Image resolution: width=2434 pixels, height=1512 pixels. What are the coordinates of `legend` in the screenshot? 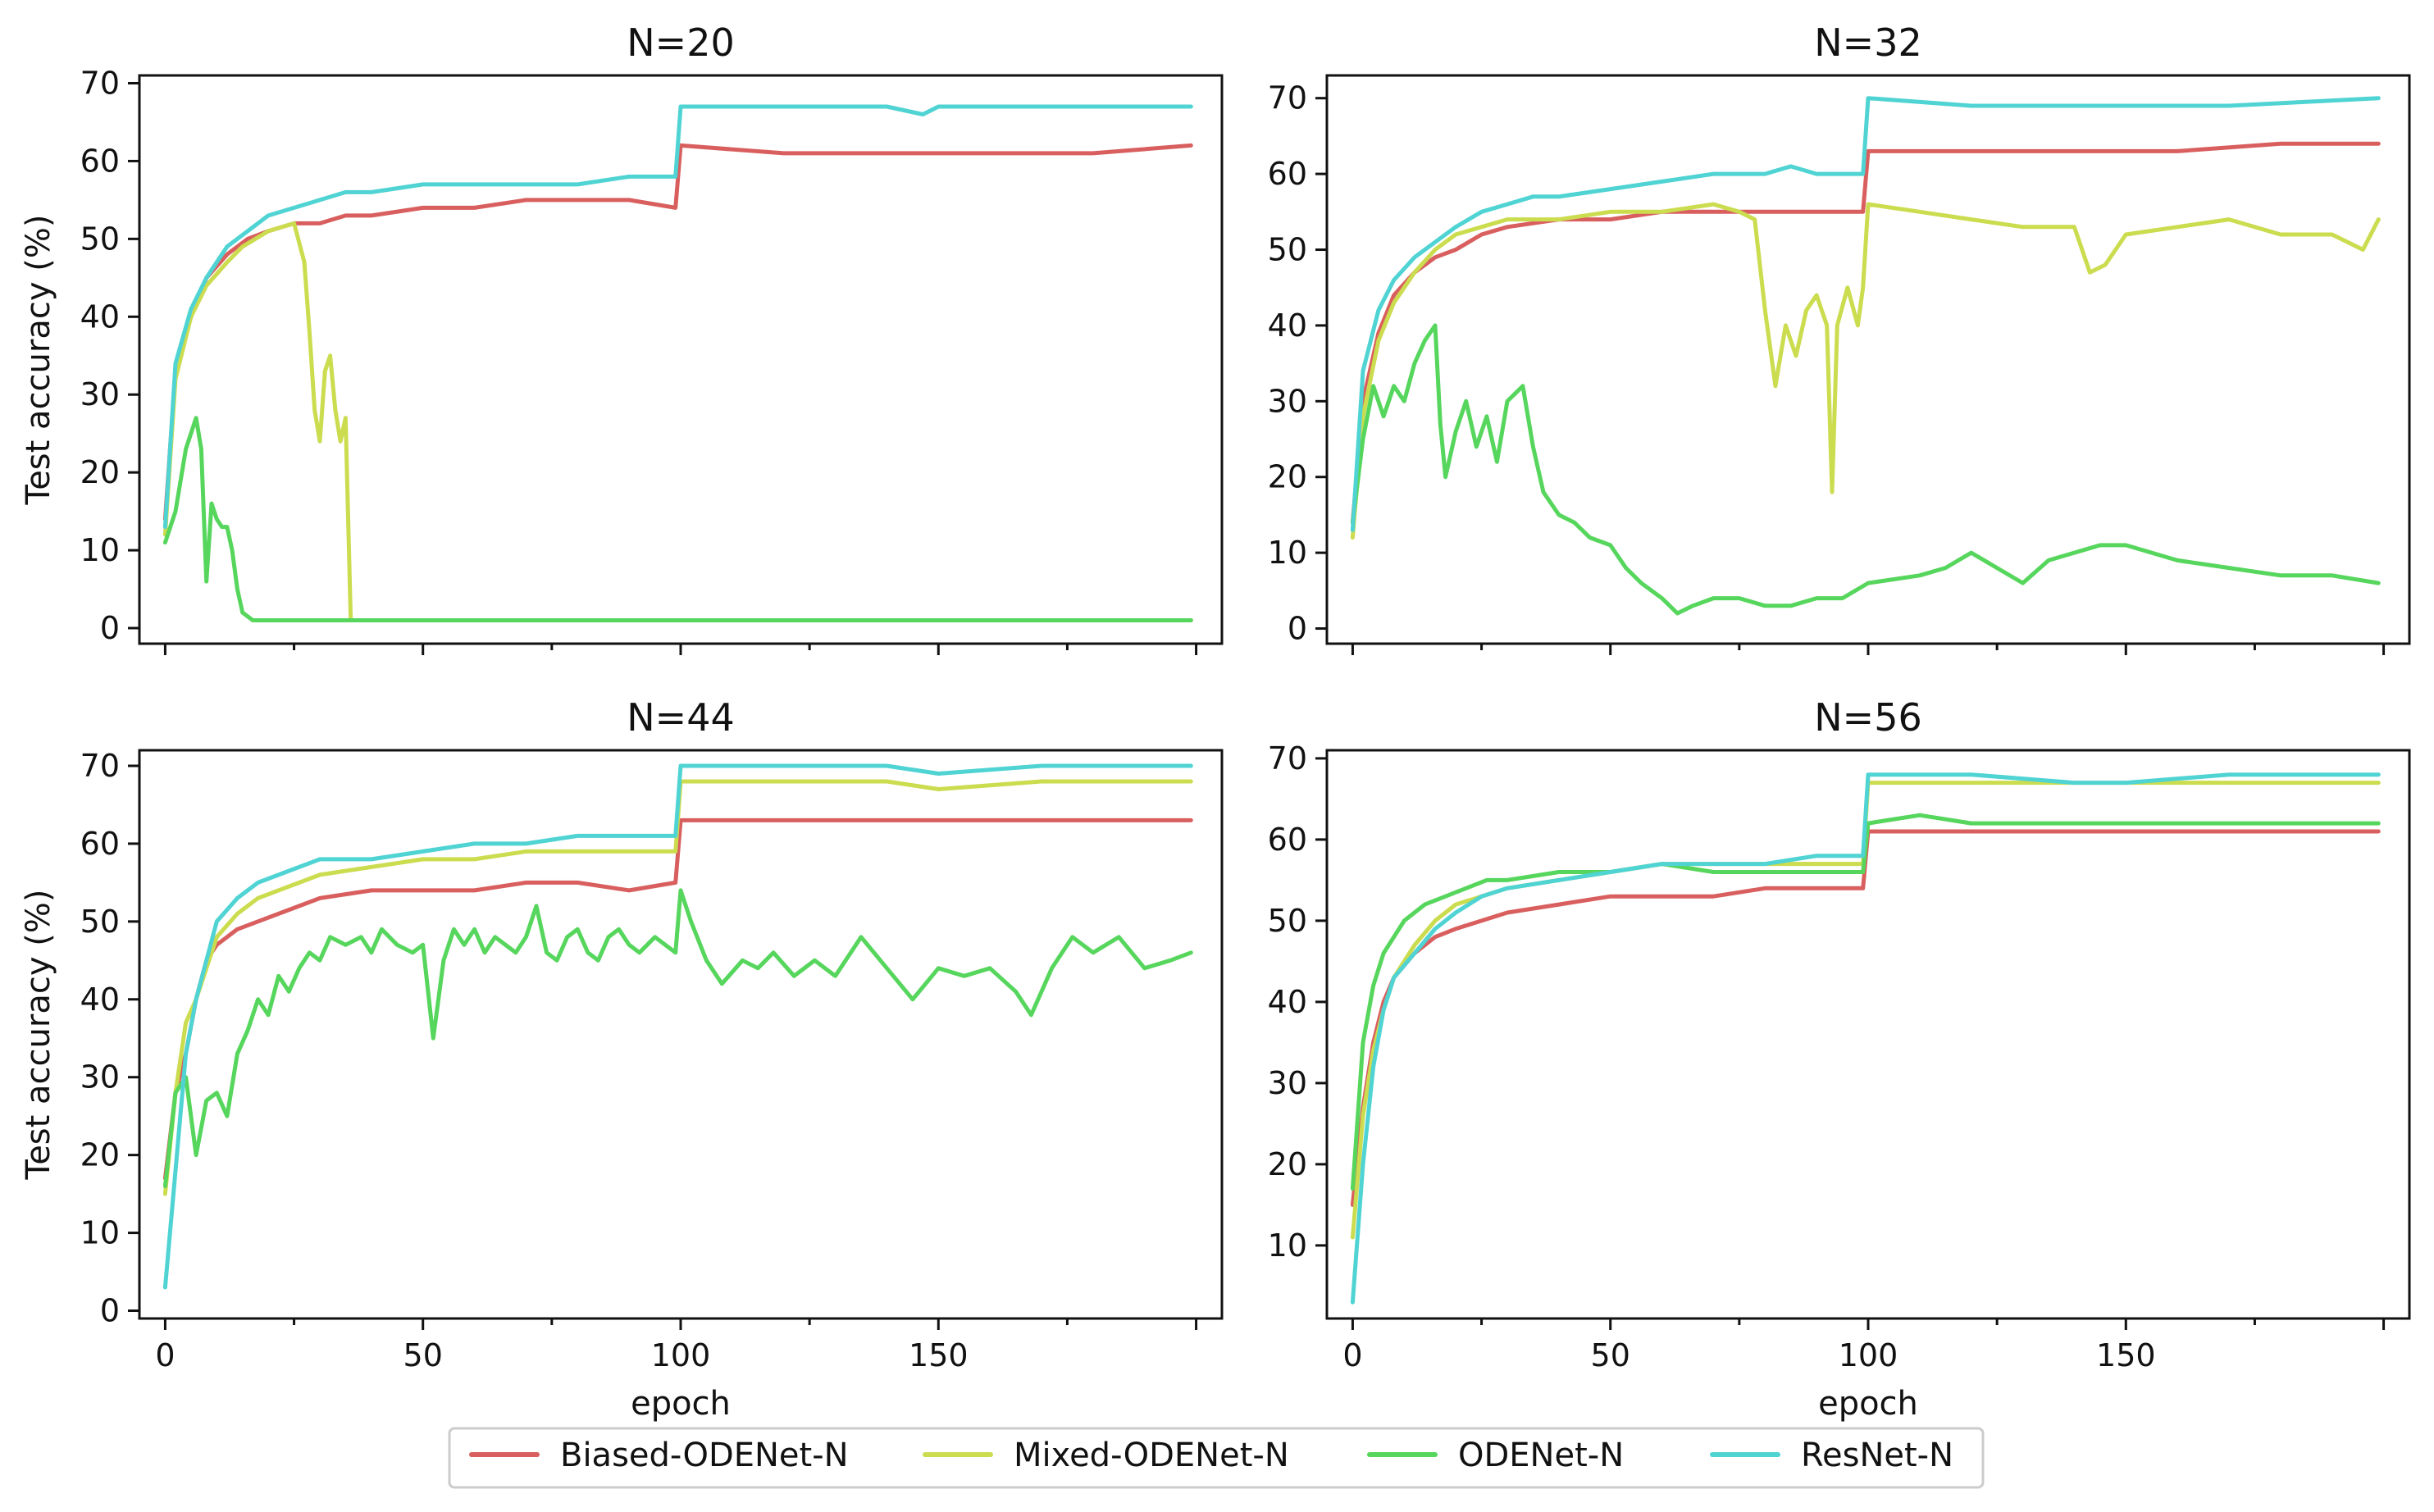 It's located at (1216, 1458).